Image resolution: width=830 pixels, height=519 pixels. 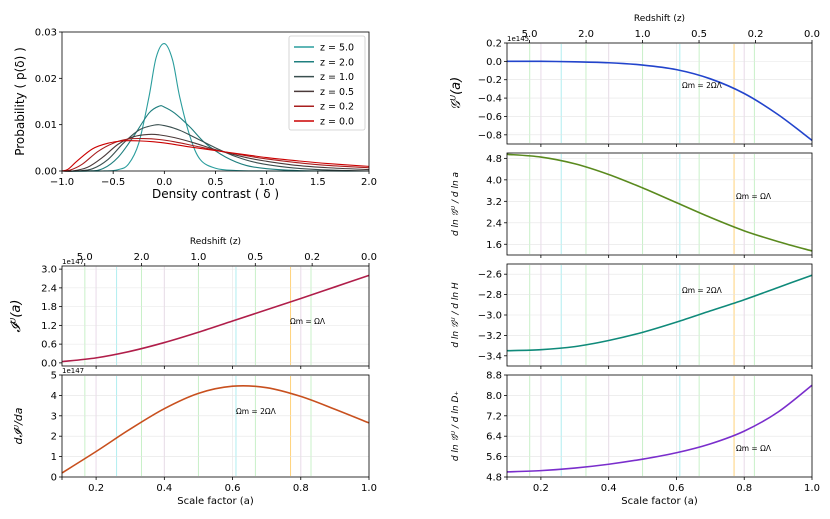 I want to click on dlnG_lnD-ytick-label: 6.4, so click(x=494, y=437).